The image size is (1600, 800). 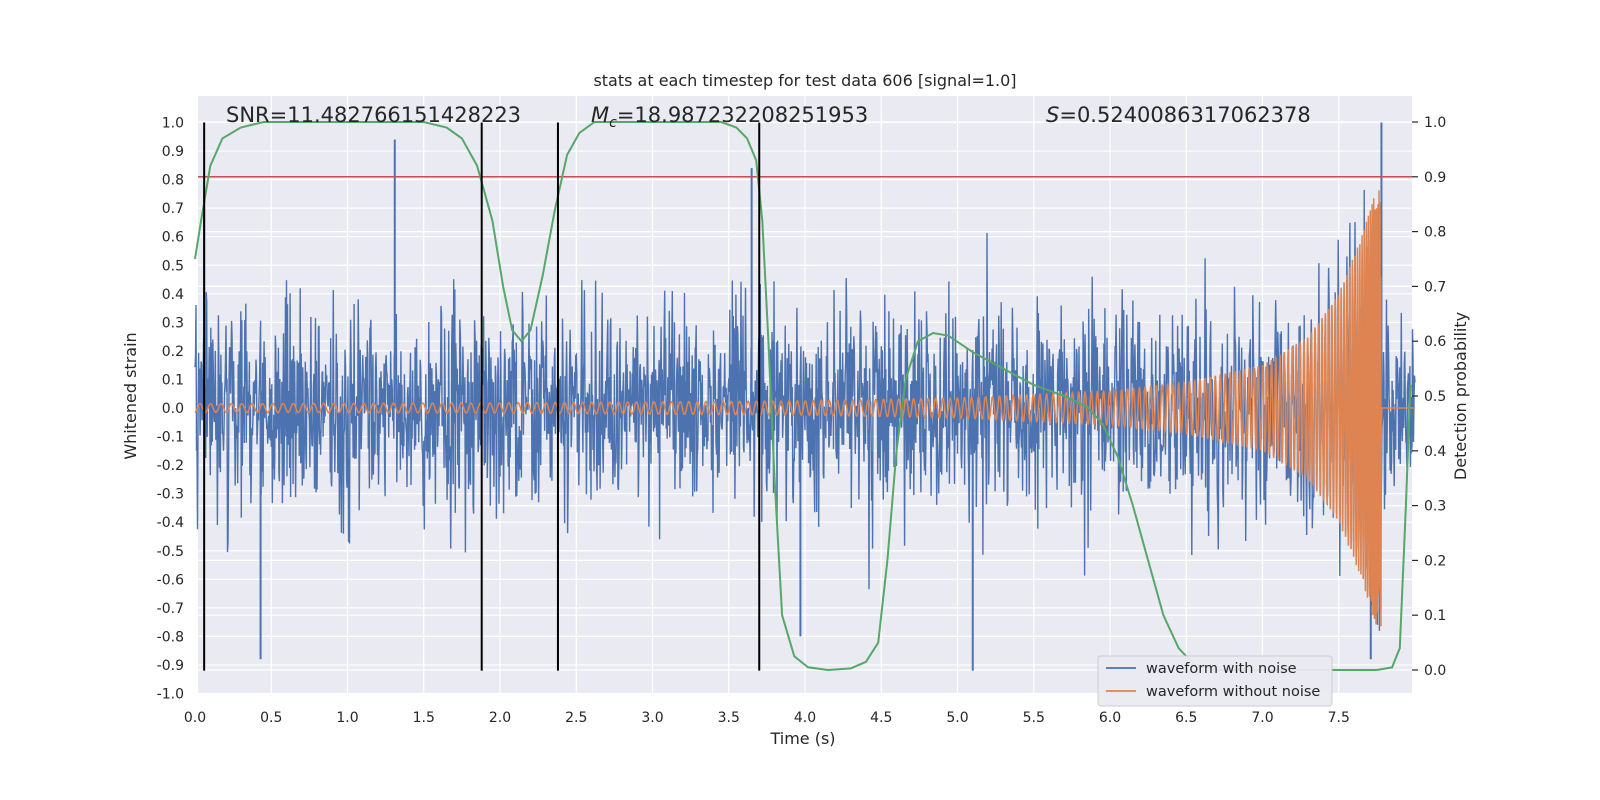 What do you see at coordinates (424, 718) in the screenshot?
I see `x-tick-label-1.5: 1.5` at bounding box center [424, 718].